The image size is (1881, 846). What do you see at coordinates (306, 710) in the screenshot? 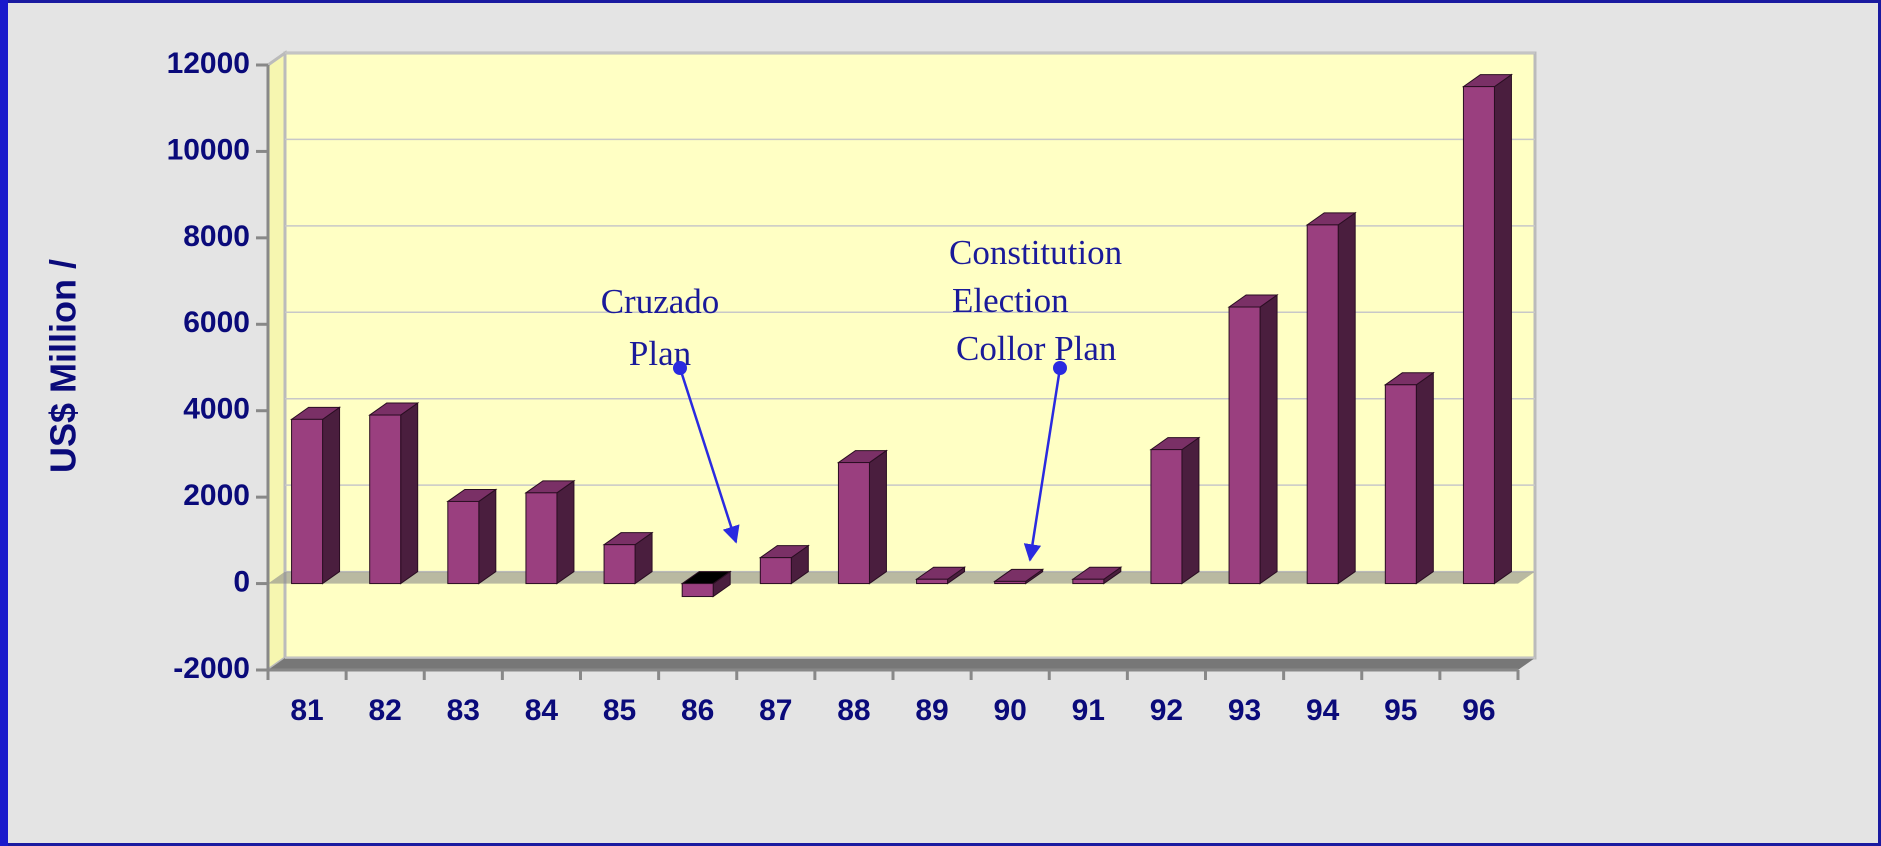
I see `x-tick-label: 81` at bounding box center [306, 710].